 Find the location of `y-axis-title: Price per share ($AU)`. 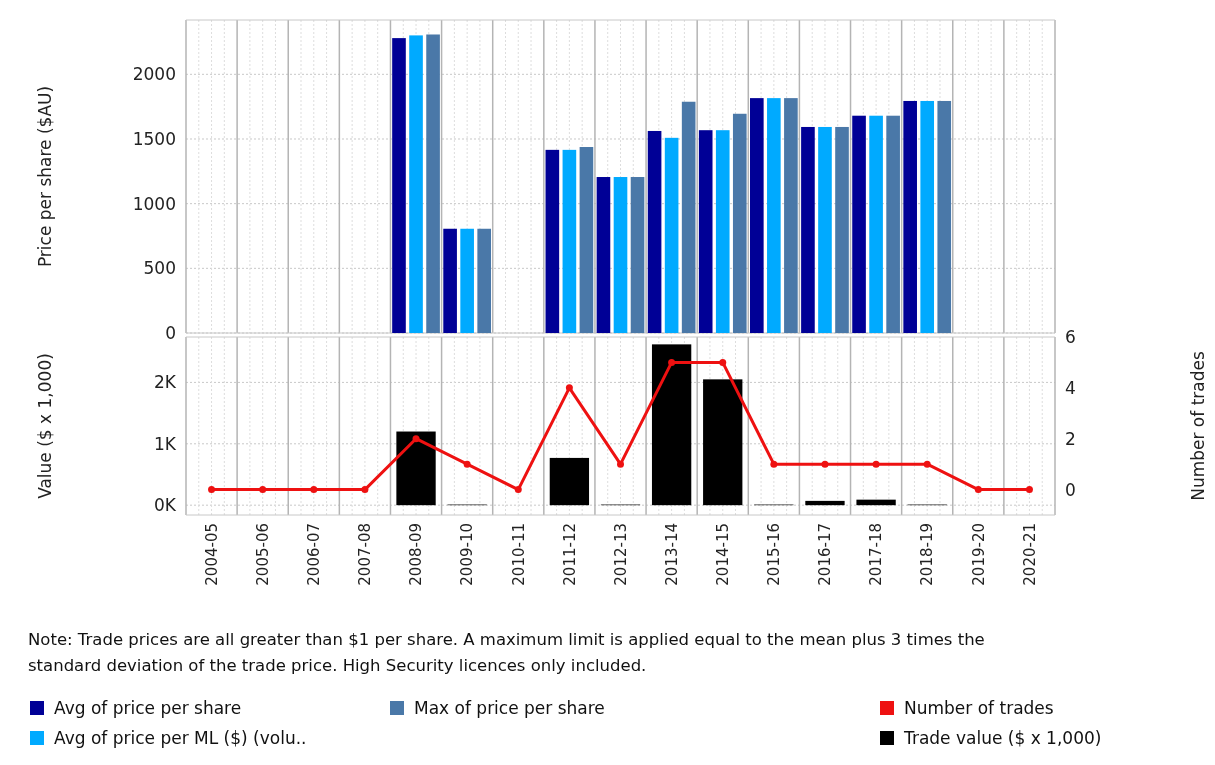

y-axis-title: Price per share ($AU) is located at coordinates (44, 176).